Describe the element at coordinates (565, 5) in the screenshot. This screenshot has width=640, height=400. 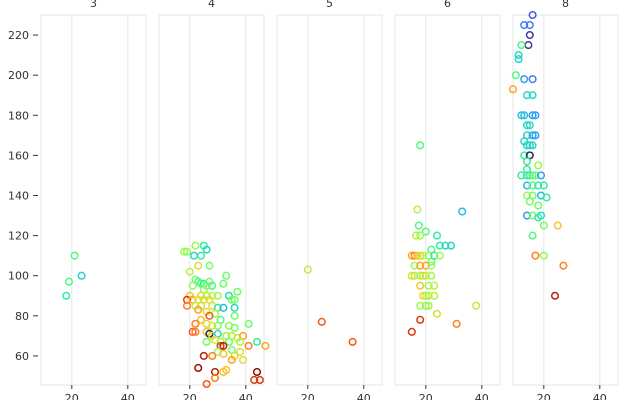
I see `facet-label: 8` at that location.